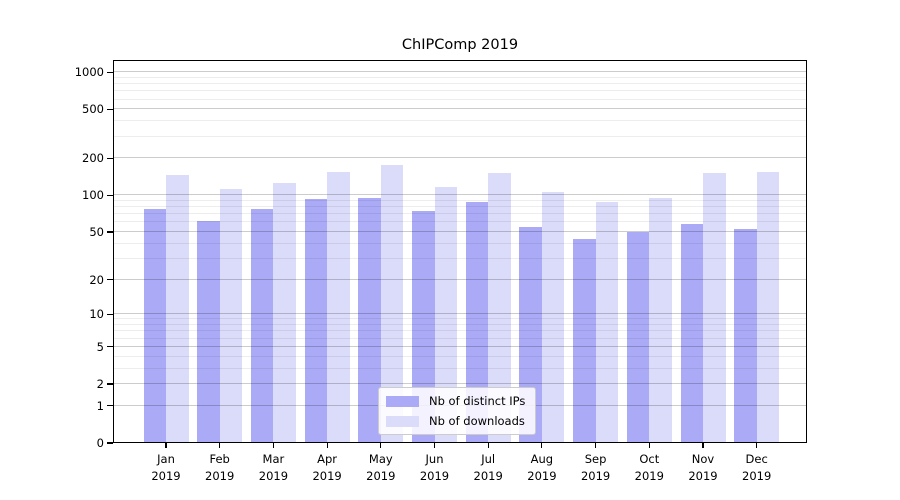 The height and width of the screenshot is (500, 900). Describe the element at coordinates (100, 384) in the screenshot. I see `y-tick-label: 2` at that location.